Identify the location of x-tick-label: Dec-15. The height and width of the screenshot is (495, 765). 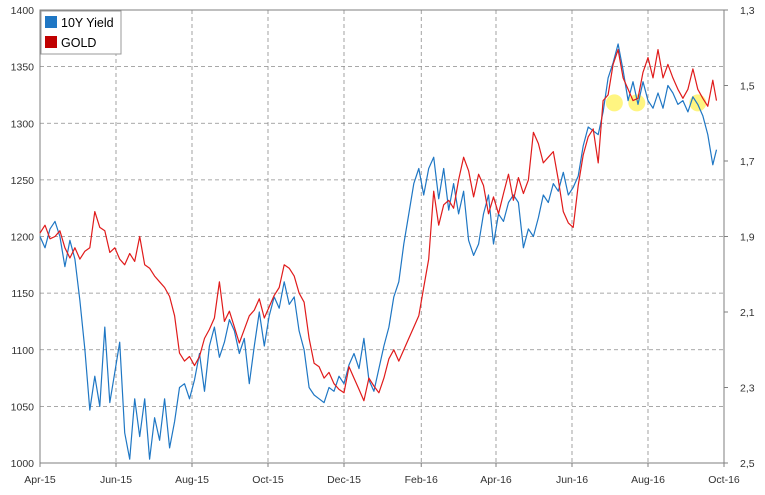
(344, 480).